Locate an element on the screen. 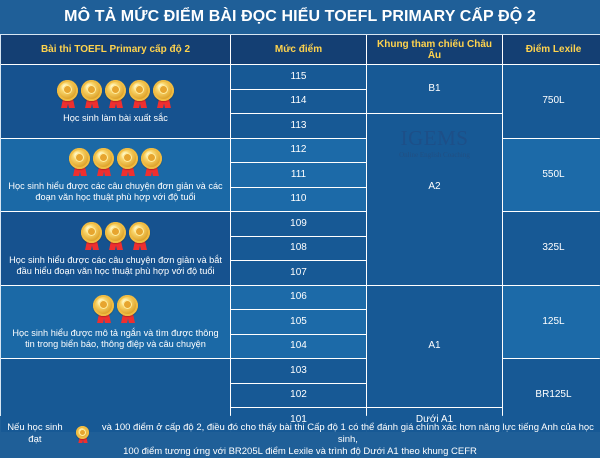  score-cell: 113 is located at coordinates (298, 126).